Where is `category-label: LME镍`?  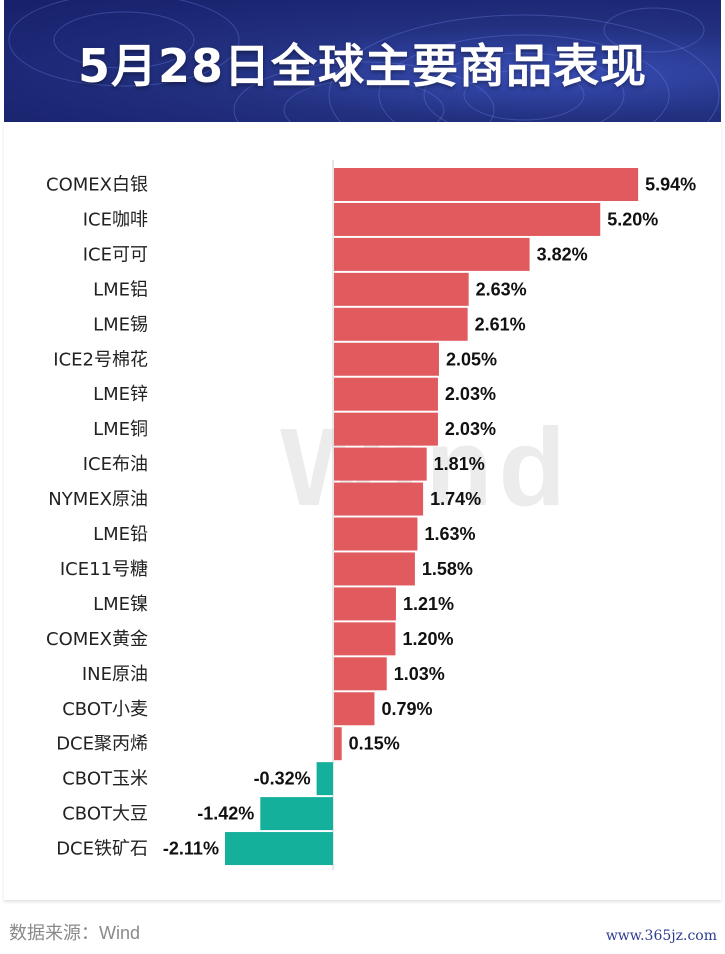
category-label: LME镍 is located at coordinates (120, 604).